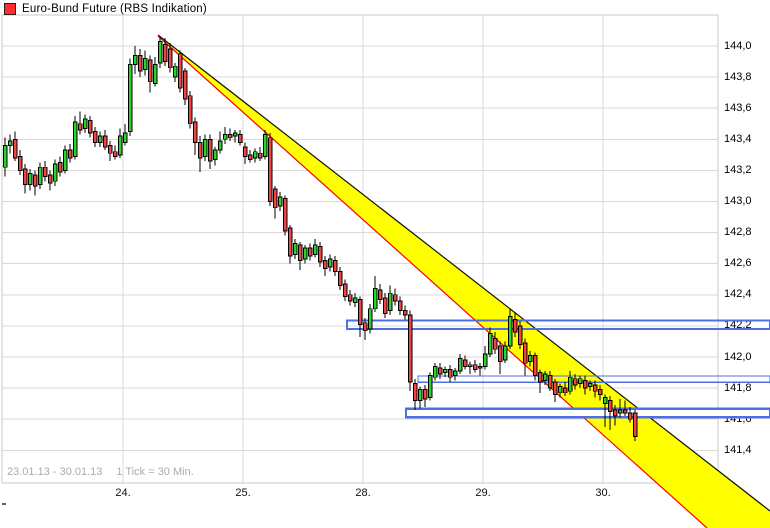 The width and height of the screenshot is (770, 528). Describe the element at coordinates (738, 232) in the screenshot. I see `y-axis-label: 142,8` at that location.